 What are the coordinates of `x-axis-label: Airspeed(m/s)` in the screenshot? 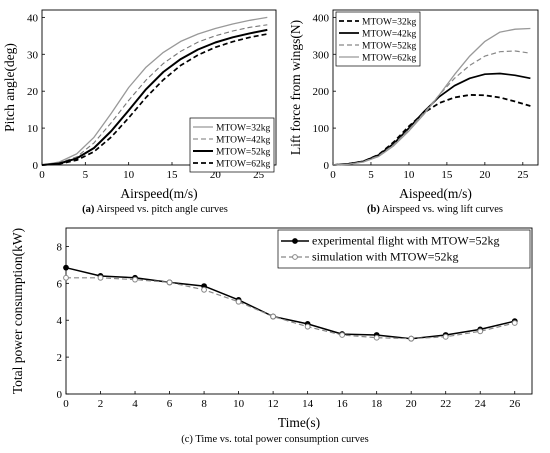 It's located at (158, 193).